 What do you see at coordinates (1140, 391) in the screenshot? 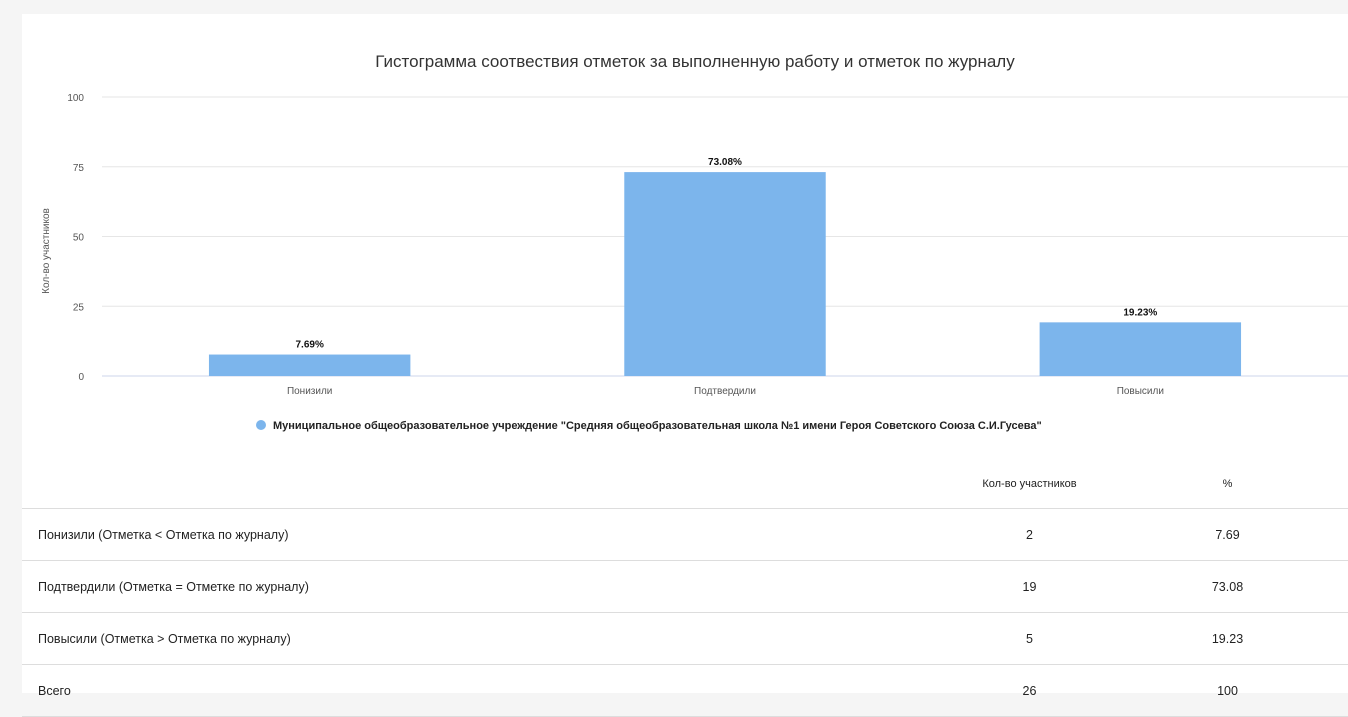
I see `category-label: Повысили` at bounding box center [1140, 391].